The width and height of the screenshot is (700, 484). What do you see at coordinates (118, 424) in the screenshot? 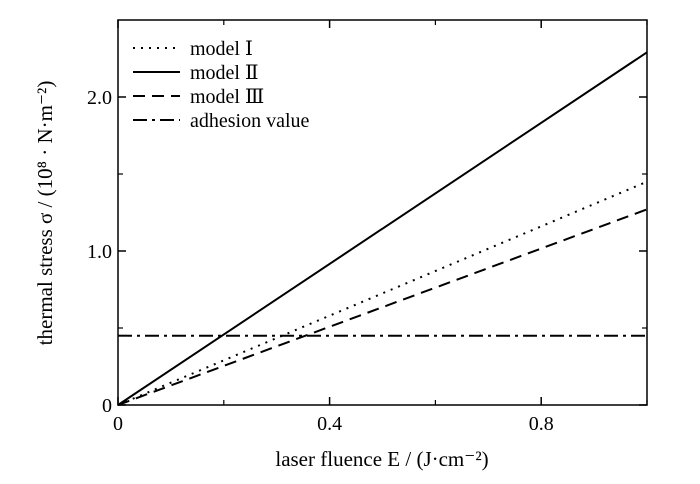
I see `x-tick-label: 0` at bounding box center [118, 424].